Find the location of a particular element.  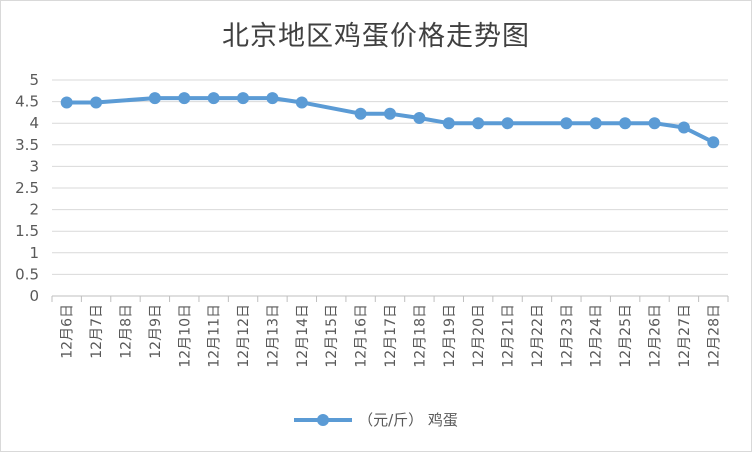

x-tick-label: 12月20日 is located at coordinates (479, 336).